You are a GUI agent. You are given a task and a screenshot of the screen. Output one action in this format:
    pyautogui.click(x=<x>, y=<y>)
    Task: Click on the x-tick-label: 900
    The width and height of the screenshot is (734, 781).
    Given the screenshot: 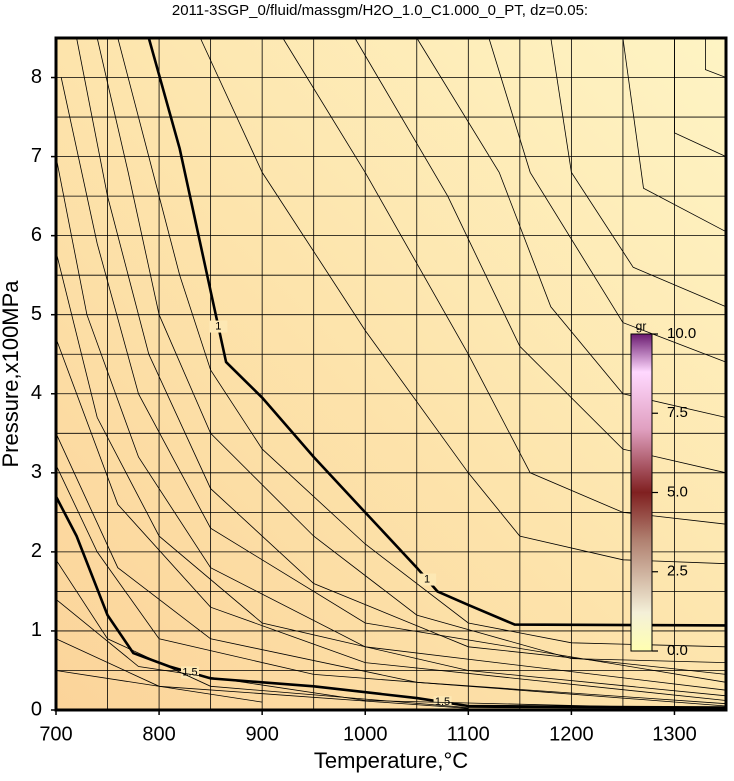 What is the action you would take?
    pyautogui.click(x=261, y=734)
    